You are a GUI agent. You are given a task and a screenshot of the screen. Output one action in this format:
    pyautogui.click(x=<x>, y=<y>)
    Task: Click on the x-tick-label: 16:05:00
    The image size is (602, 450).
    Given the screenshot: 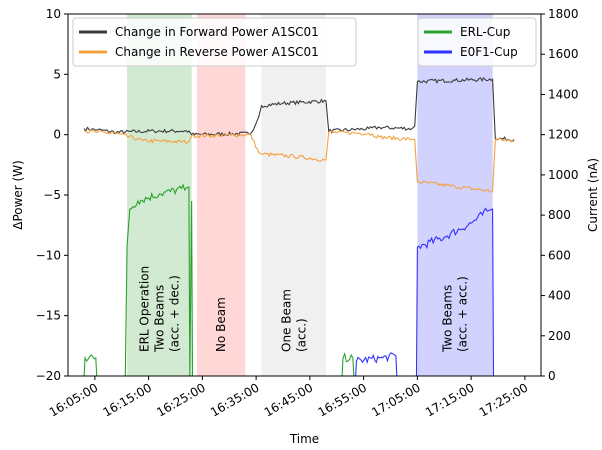 What is the action you would take?
    pyautogui.click(x=74, y=399)
    